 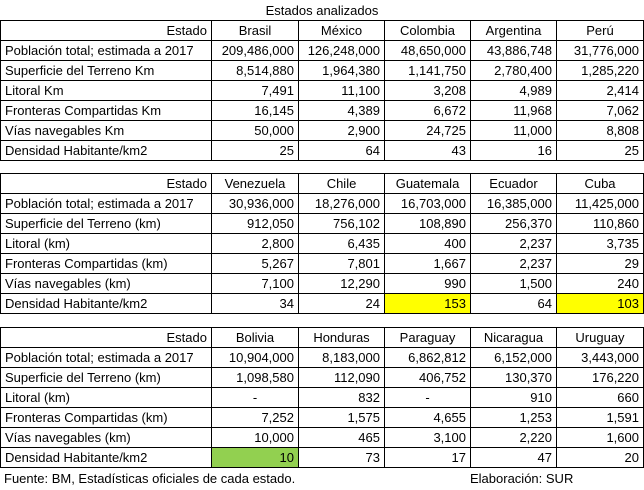 I want to click on country-header: México, so click(x=341, y=30).